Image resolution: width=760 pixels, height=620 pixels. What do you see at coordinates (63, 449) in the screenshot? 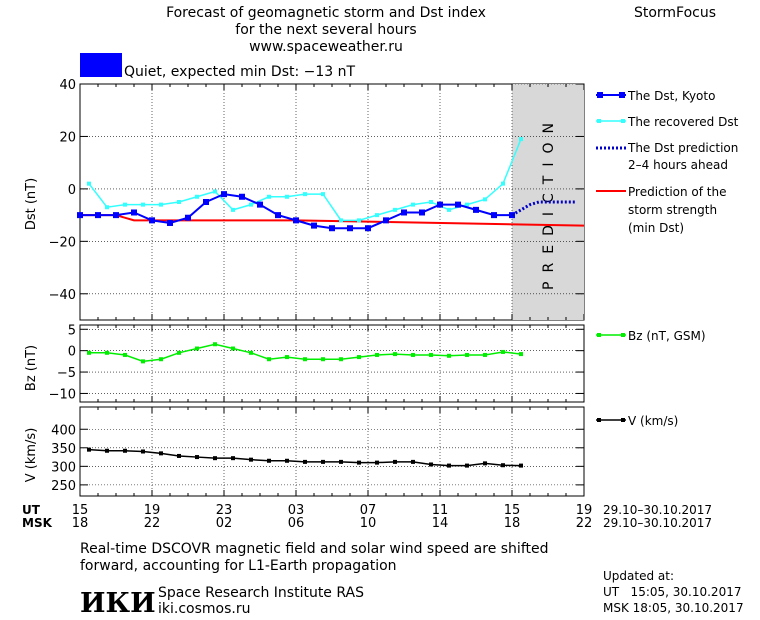
I see `y-tick-label: 350` at bounding box center [63, 449].